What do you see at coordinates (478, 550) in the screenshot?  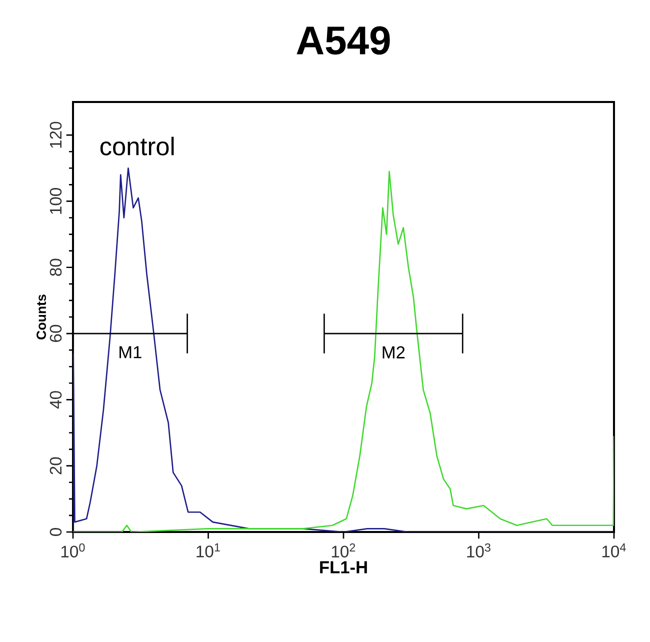 I see `x-tick-label: 10$^{3}$` at bounding box center [478, 550].